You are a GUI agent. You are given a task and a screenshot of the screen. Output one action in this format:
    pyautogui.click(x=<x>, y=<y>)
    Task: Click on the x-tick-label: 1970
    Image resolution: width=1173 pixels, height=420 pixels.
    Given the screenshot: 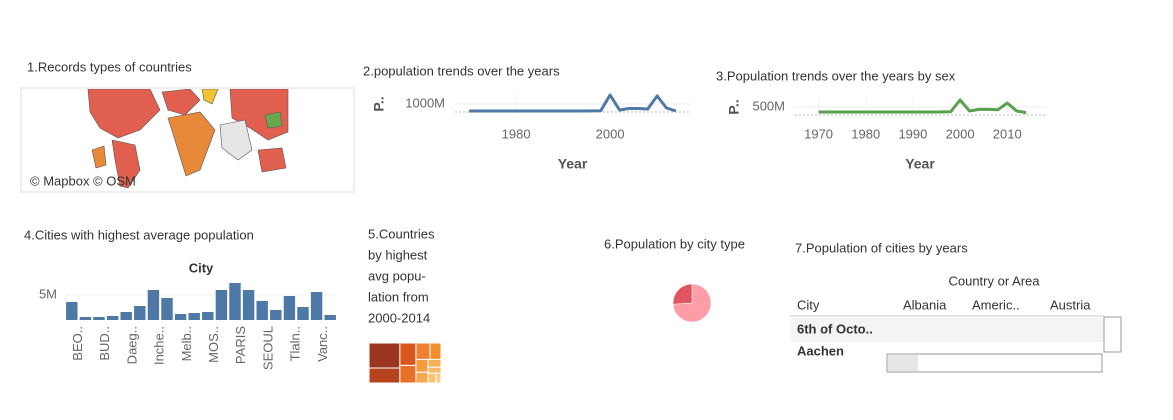 What is the action you would take?
    pyautogui.click(x=818, y=133)
    